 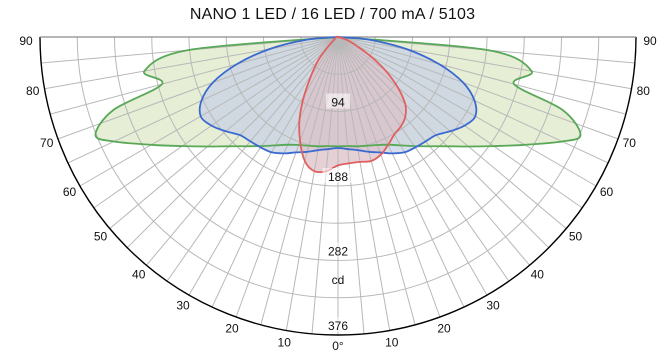 I want to click on grid-ring, so click(x=338, y=74).